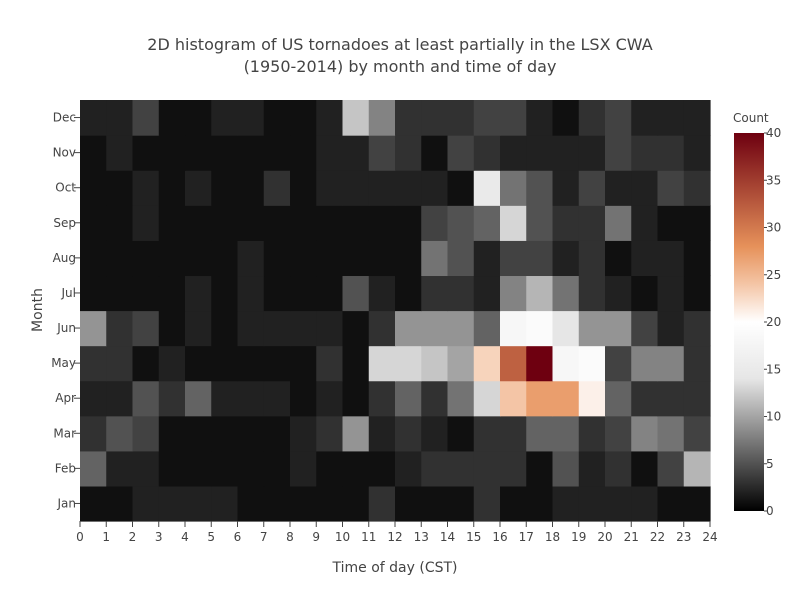 This screenshot has height=600, width=800. Describe the element at coordinates (578, 537) in the screenshot. I see `x-tick-label: 19` at that location.